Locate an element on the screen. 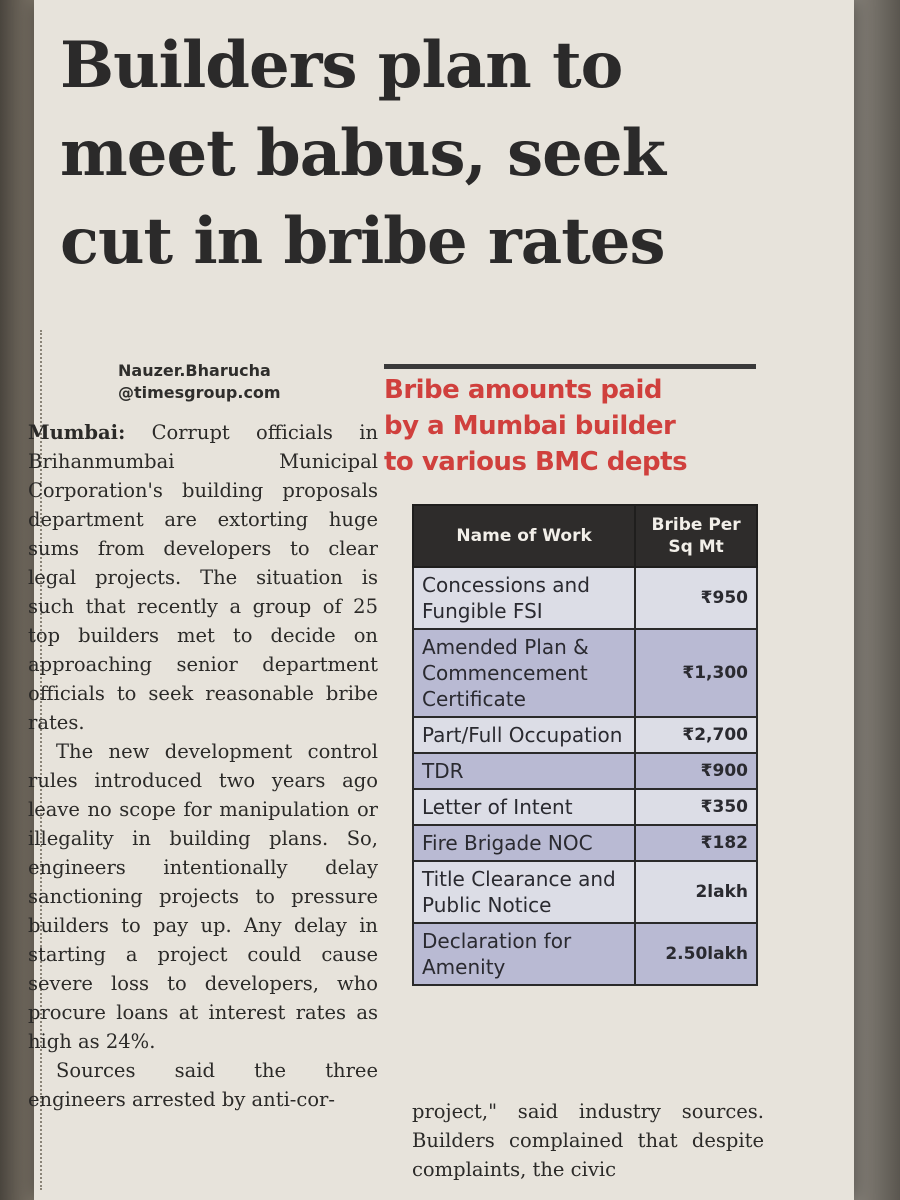  amount-cell: ₹1,300 is located at coordinates (696, 673).